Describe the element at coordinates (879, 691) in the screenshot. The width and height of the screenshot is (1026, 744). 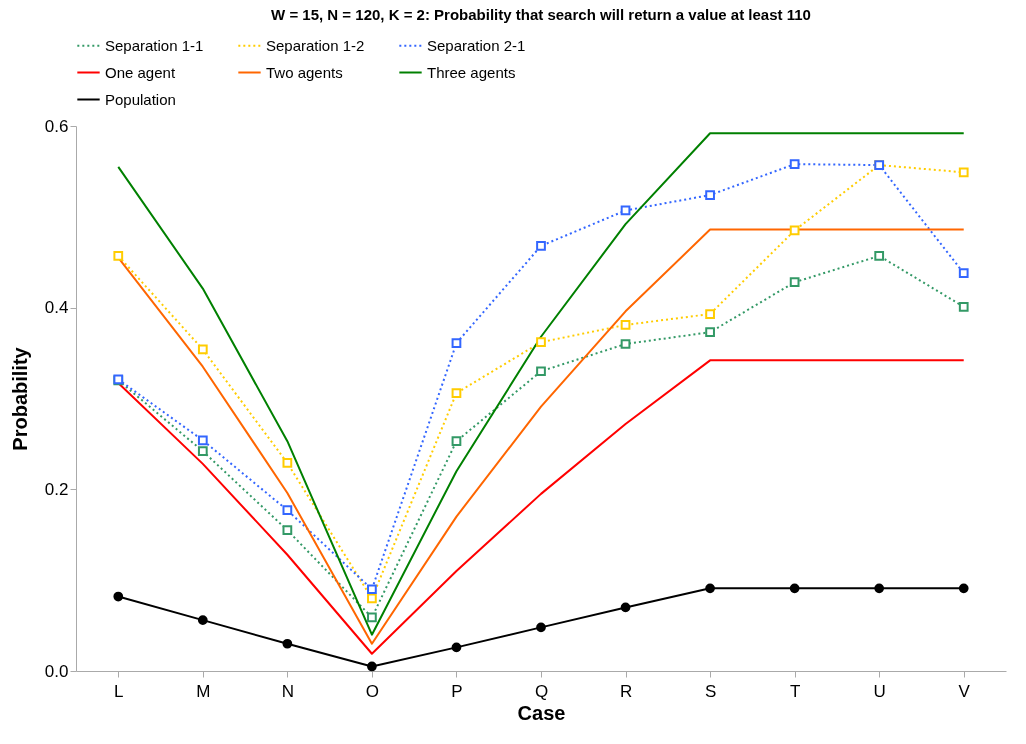
I see `x-tick-label: U` at that location.